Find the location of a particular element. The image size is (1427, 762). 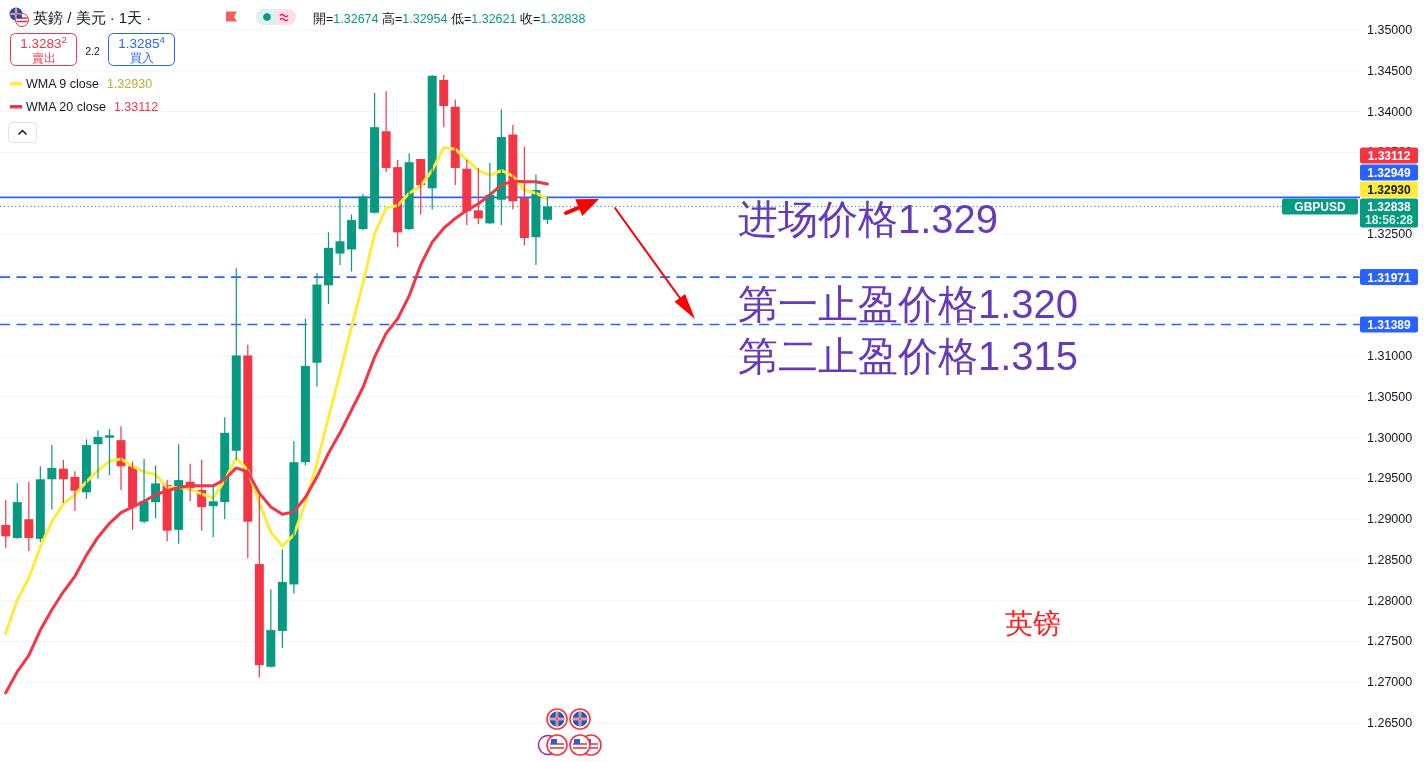

ref-line-label: 1.31971 is located at coordinates (1389, 277).